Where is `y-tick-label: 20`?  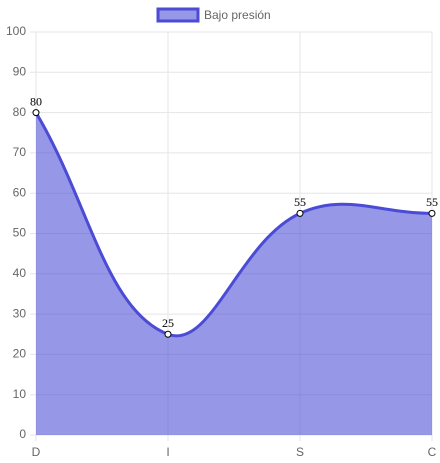
y-tick-label: 20 is located at coordinates (20, 354).